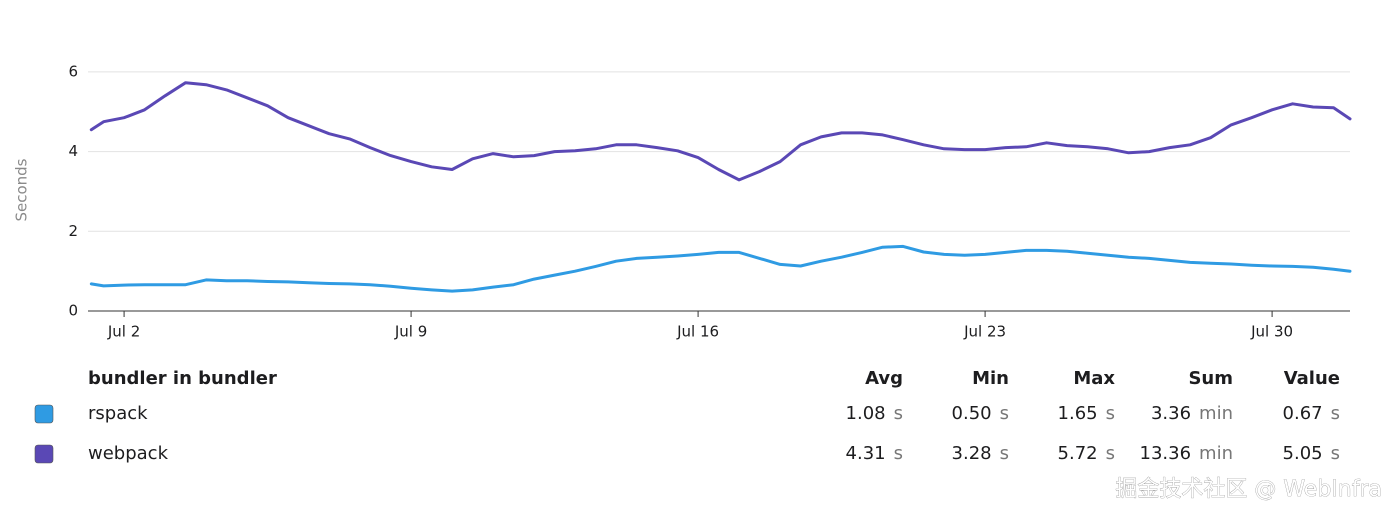  What do you see at coordinates (866, 413) in the screenshot?
I see `stat-value: 1.08` at bounding box center [866, 413].